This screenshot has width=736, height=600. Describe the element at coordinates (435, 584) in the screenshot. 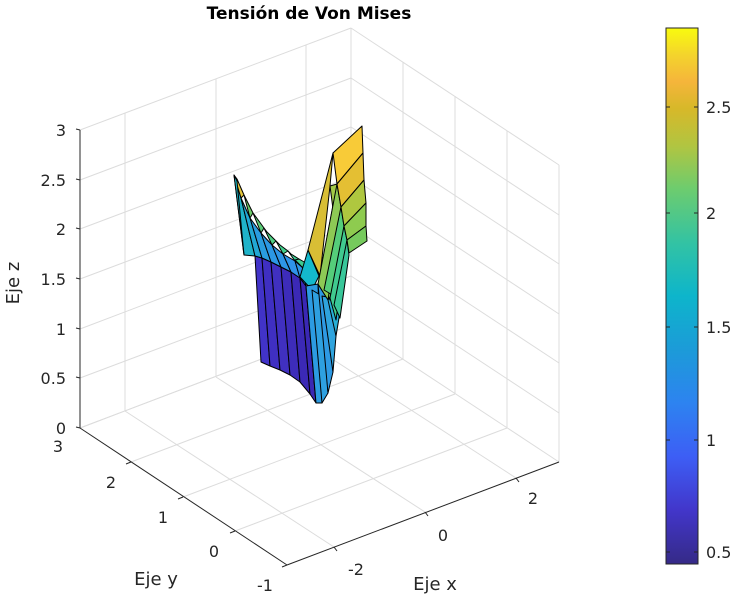

I see `x-axis-label: Eje x` at that location.